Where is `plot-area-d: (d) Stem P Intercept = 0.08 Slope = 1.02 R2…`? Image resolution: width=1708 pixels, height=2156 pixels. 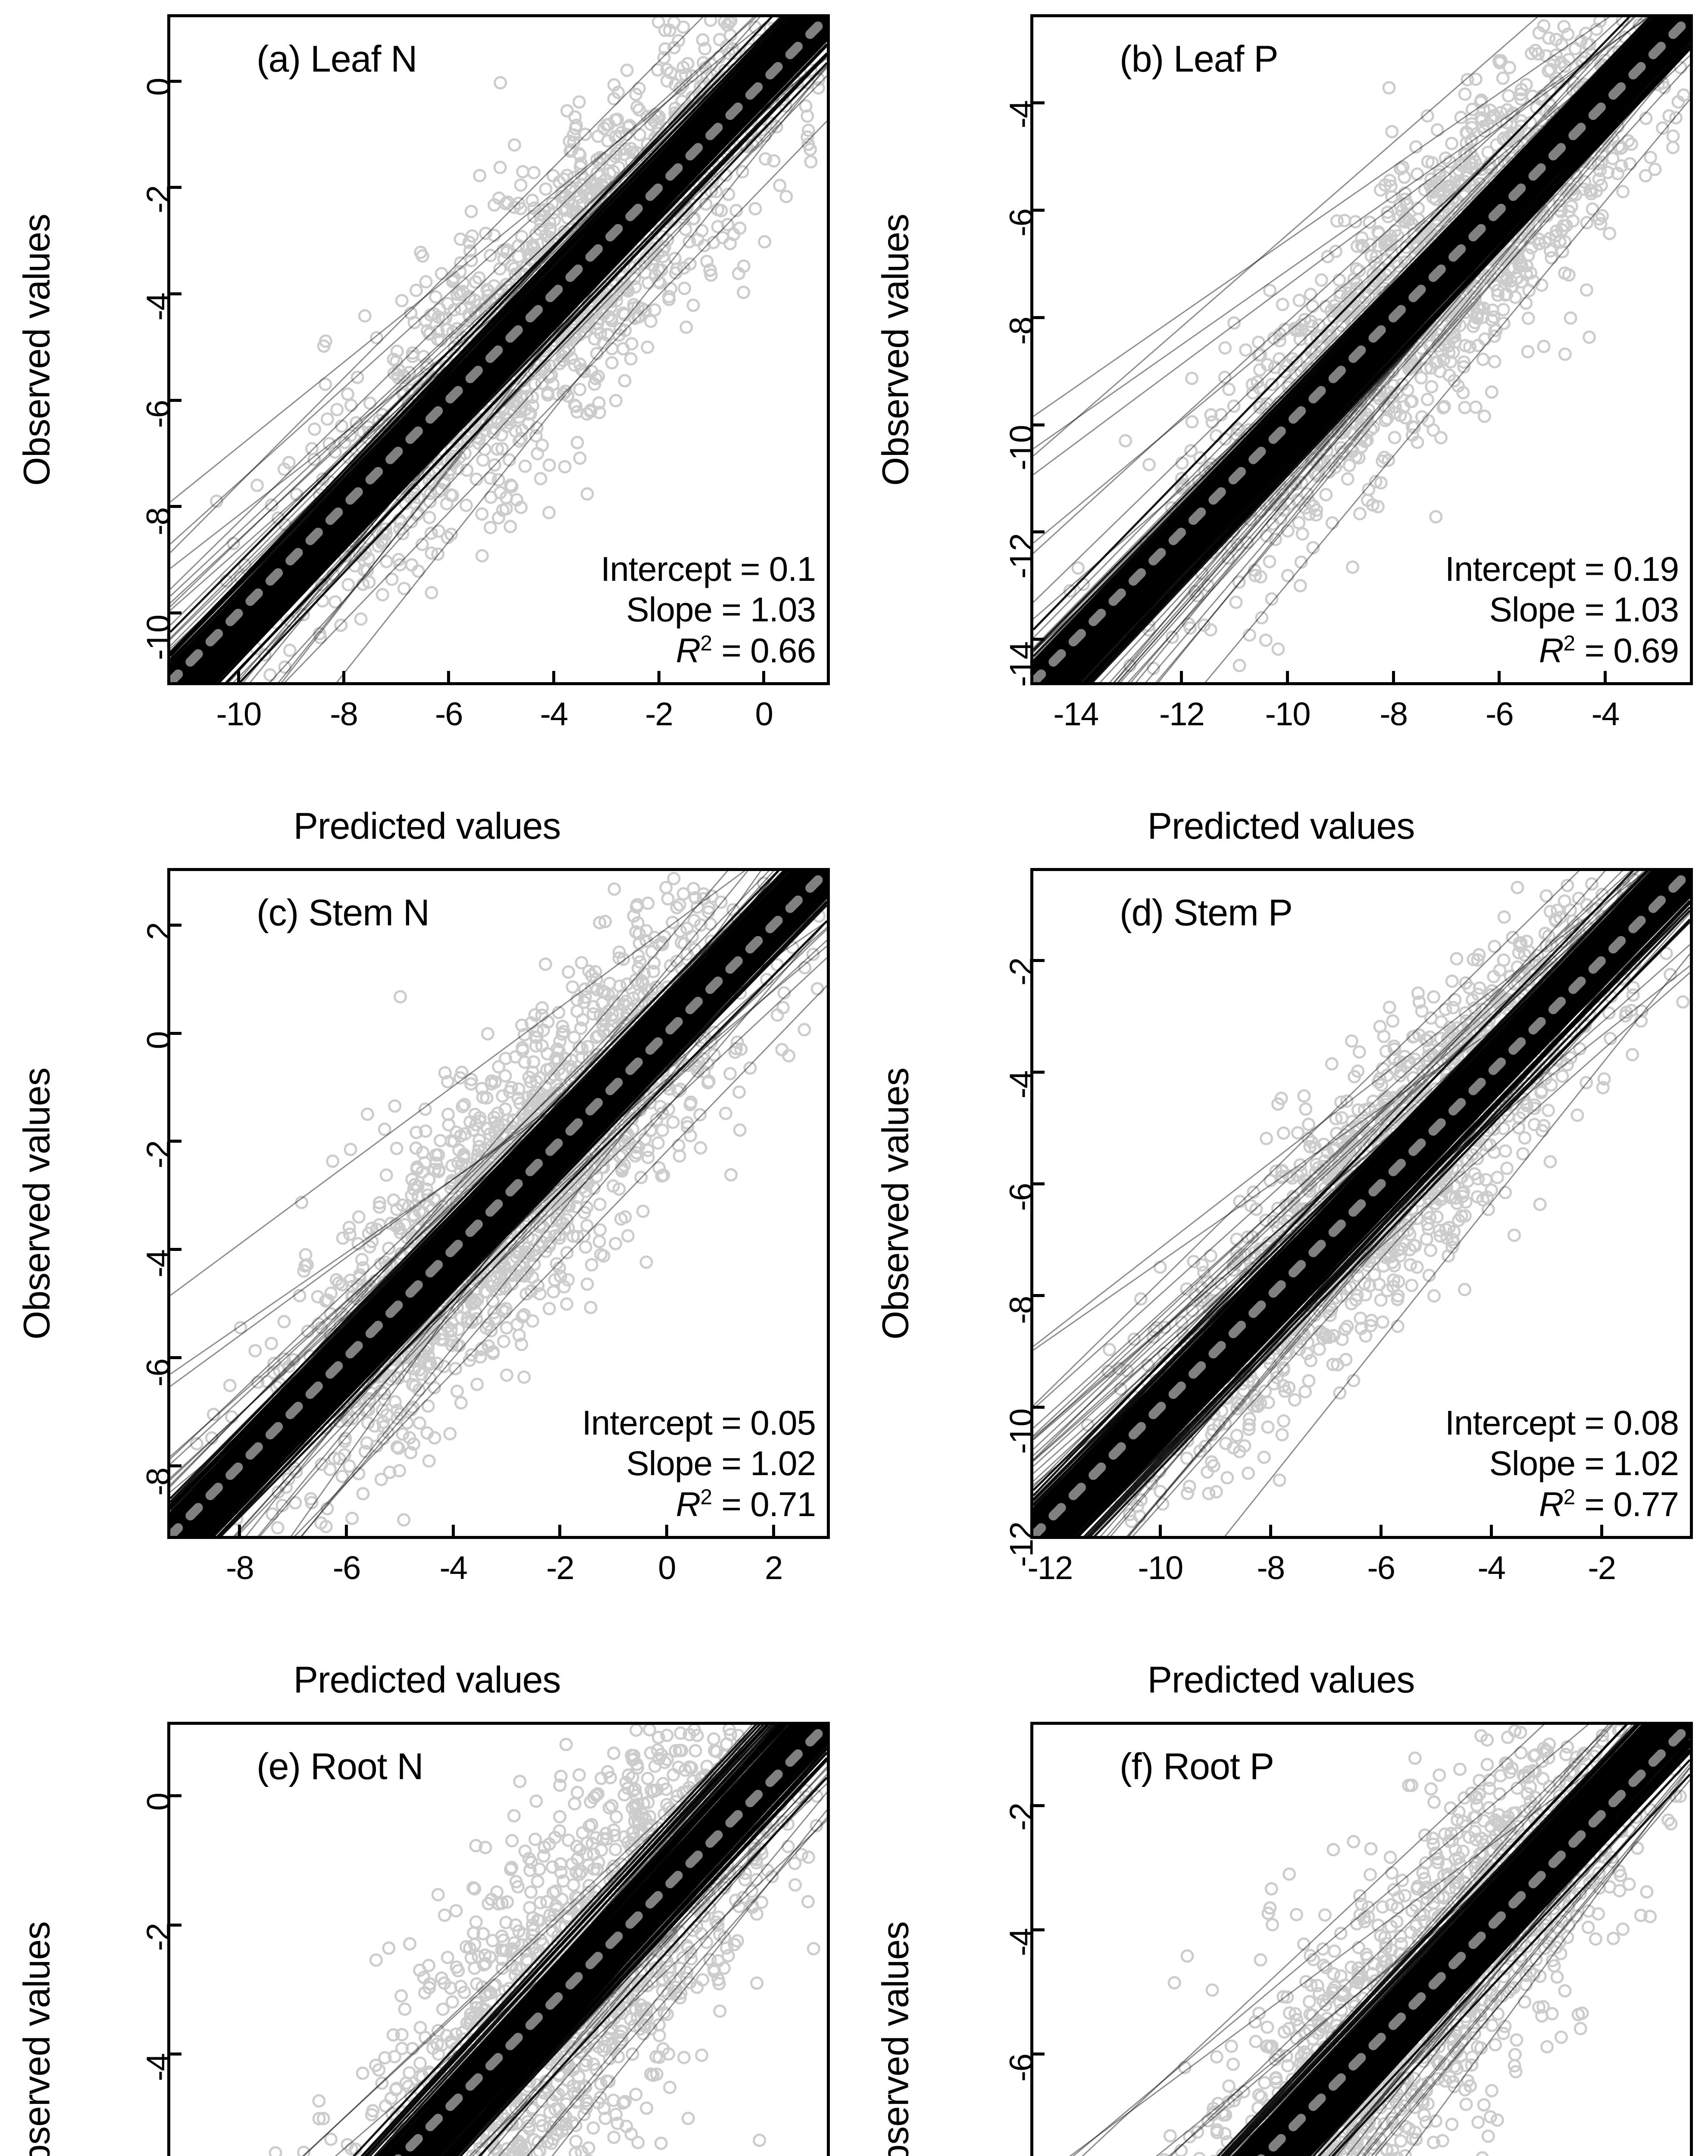
plot-area-d: (d) Stem P Intercept = 0.08 Slope = 1.02 R2… is located at coordinates (1362, 1203).